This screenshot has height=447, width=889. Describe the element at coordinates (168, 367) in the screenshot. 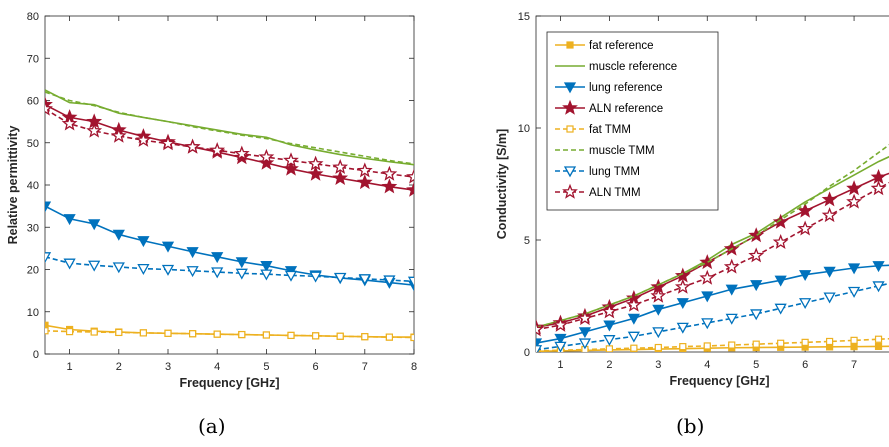

I see `x-tick-label: 3` at that location.